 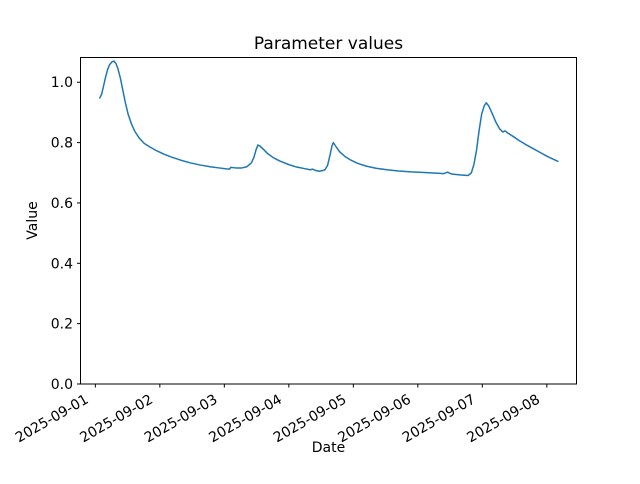 What do you see at coordinates (62, 325) in the screenshot?
I see `y-tick-label: 0.2` at bounding box center [62, 325].